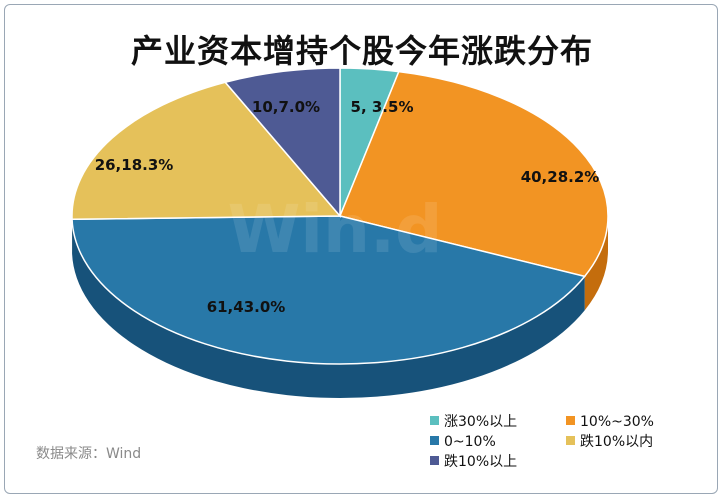 The height and width of the screenshot is (500, 724). Describe the element at coordinates (480, 422) in the screenshot. I see `legend-label: 涨30%以上` at that location.